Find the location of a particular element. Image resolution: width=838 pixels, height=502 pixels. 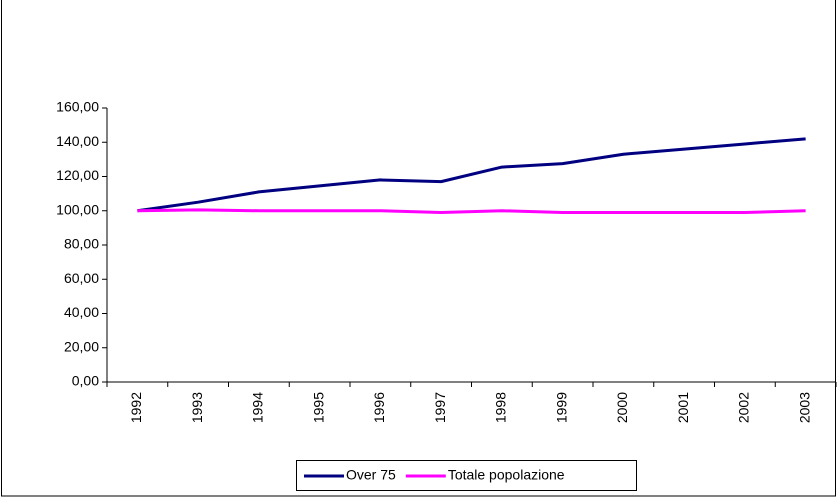

x-tick-label: 2003 is located at coordinates (804, 407).